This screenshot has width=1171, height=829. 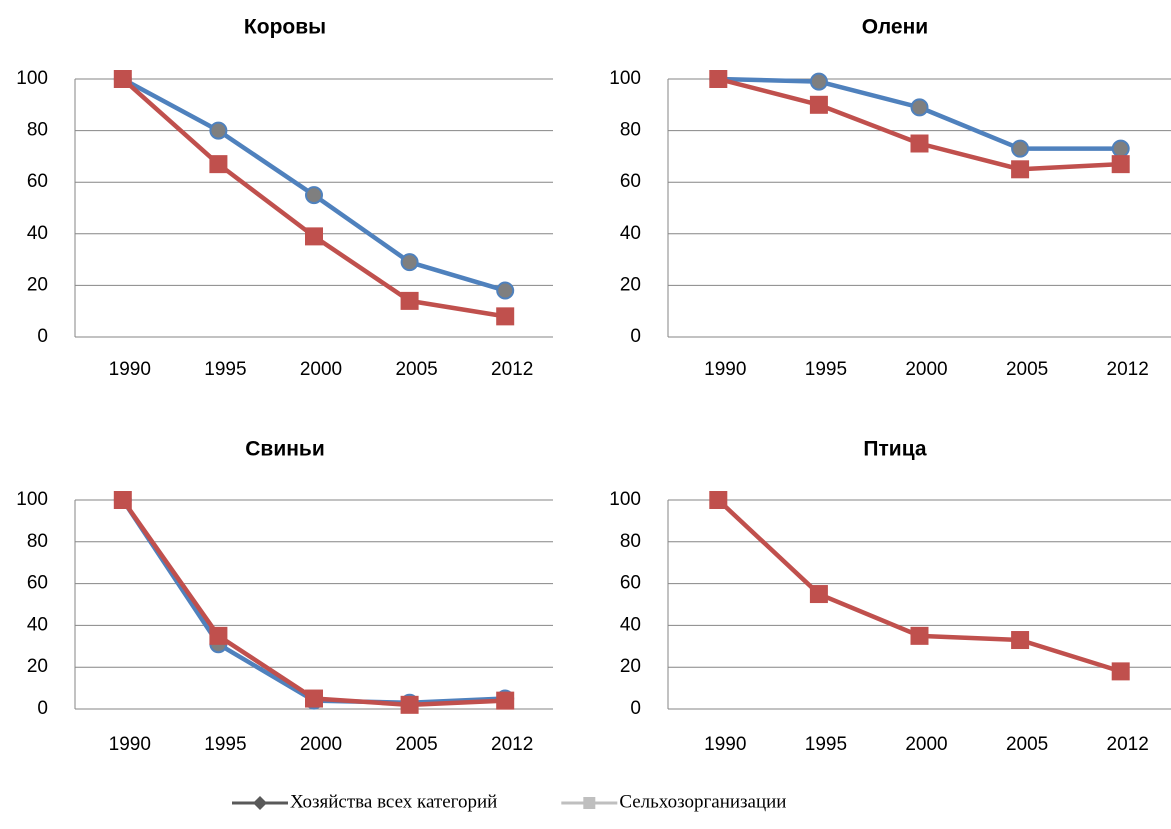 What do you see at coordinates (702, 801) in the screenshot?
I see `legend-label: Сельхозорганизации` at bounding box center [702, 801].